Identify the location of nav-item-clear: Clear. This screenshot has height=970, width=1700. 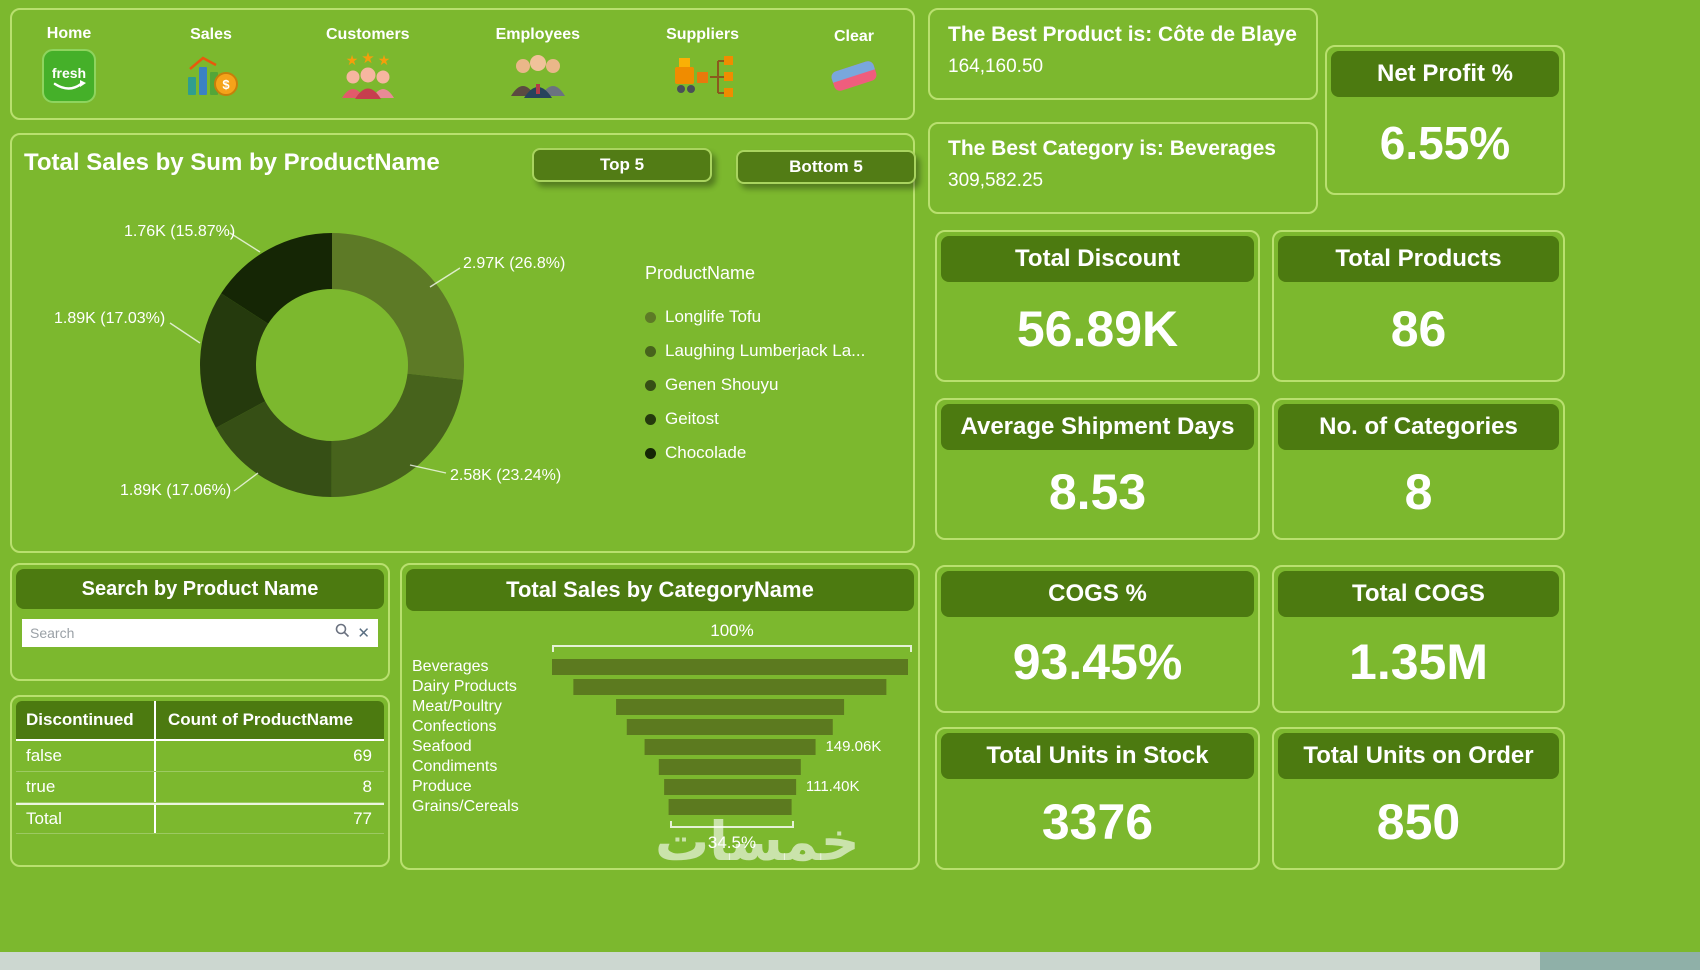
(854, 66).